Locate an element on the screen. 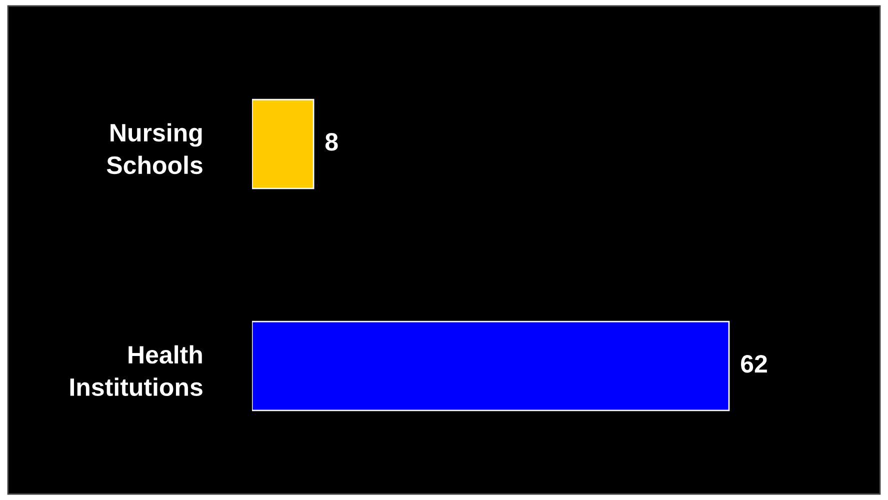  data-label: 8 is located at coordinates (331, 142).